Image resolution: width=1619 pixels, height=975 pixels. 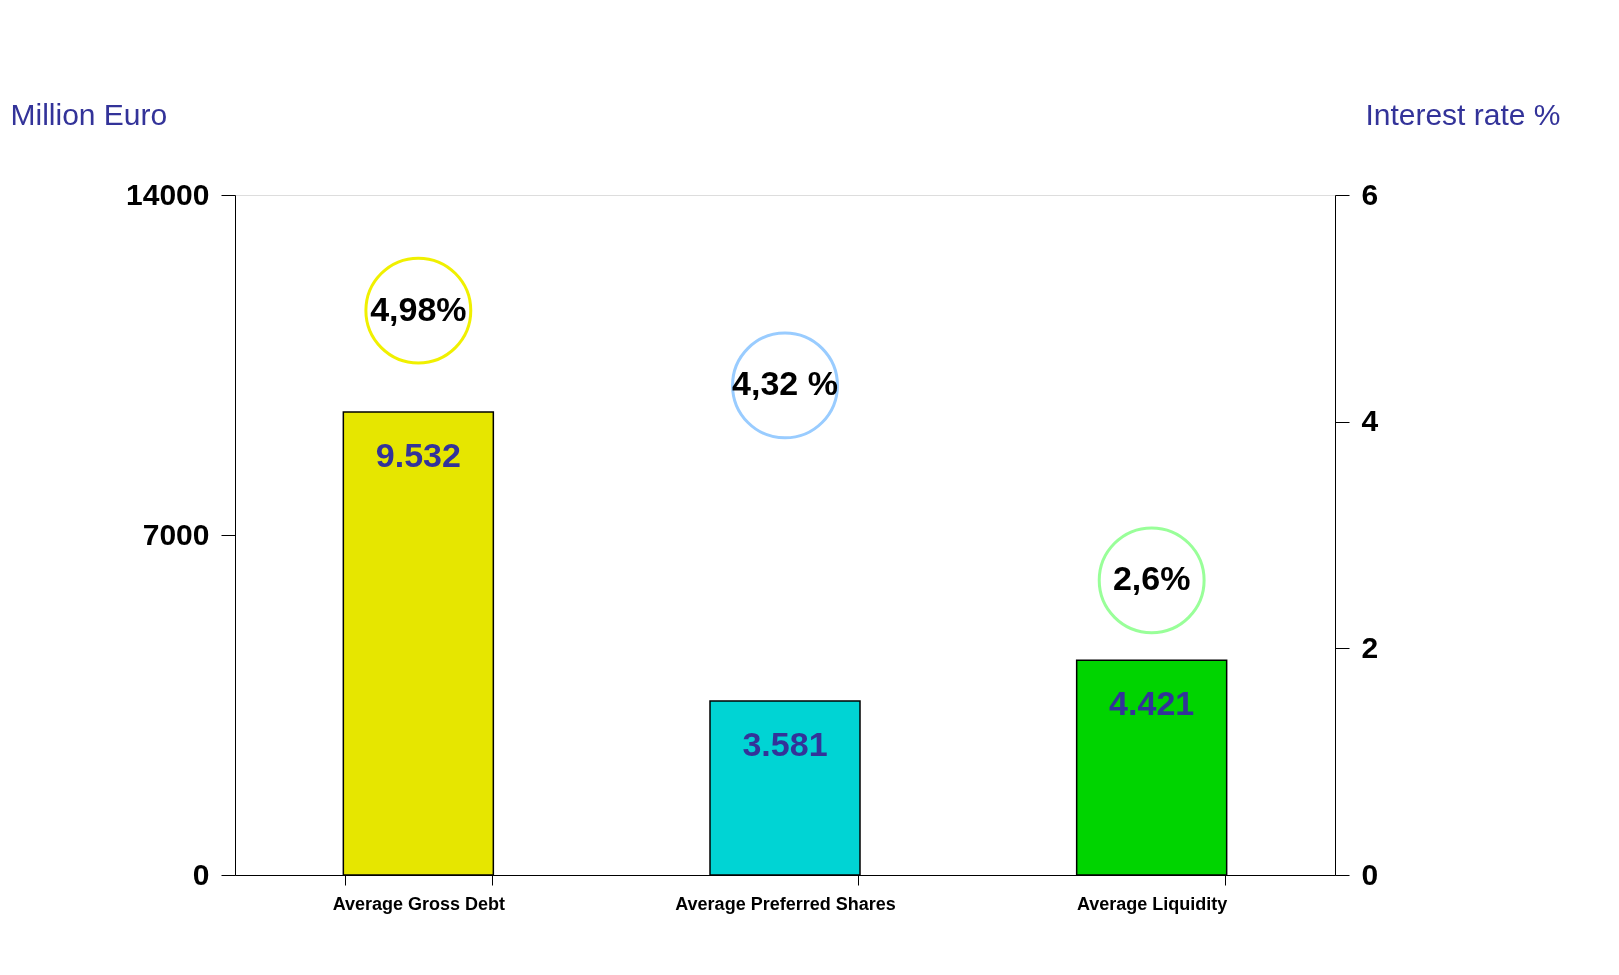 What do you see at coordinates (168, 194) in the screenshot?
I see `y-tick-label: 14000` at bounding box center [168, 194].